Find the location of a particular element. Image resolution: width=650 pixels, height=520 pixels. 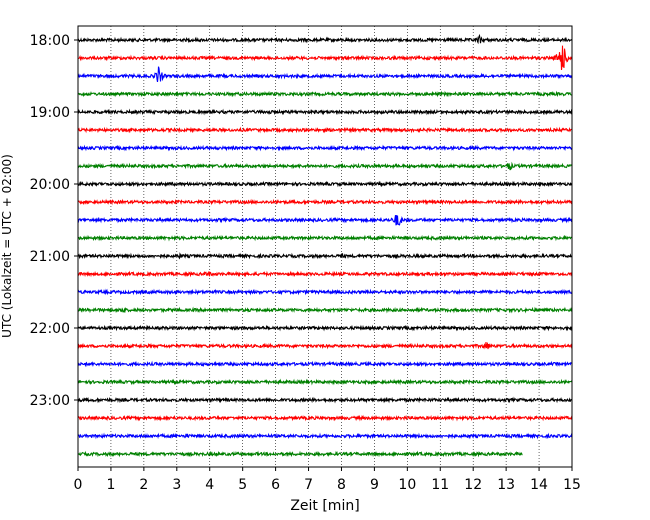

x-tick-label: 0 is located at coordinates (78, 485).